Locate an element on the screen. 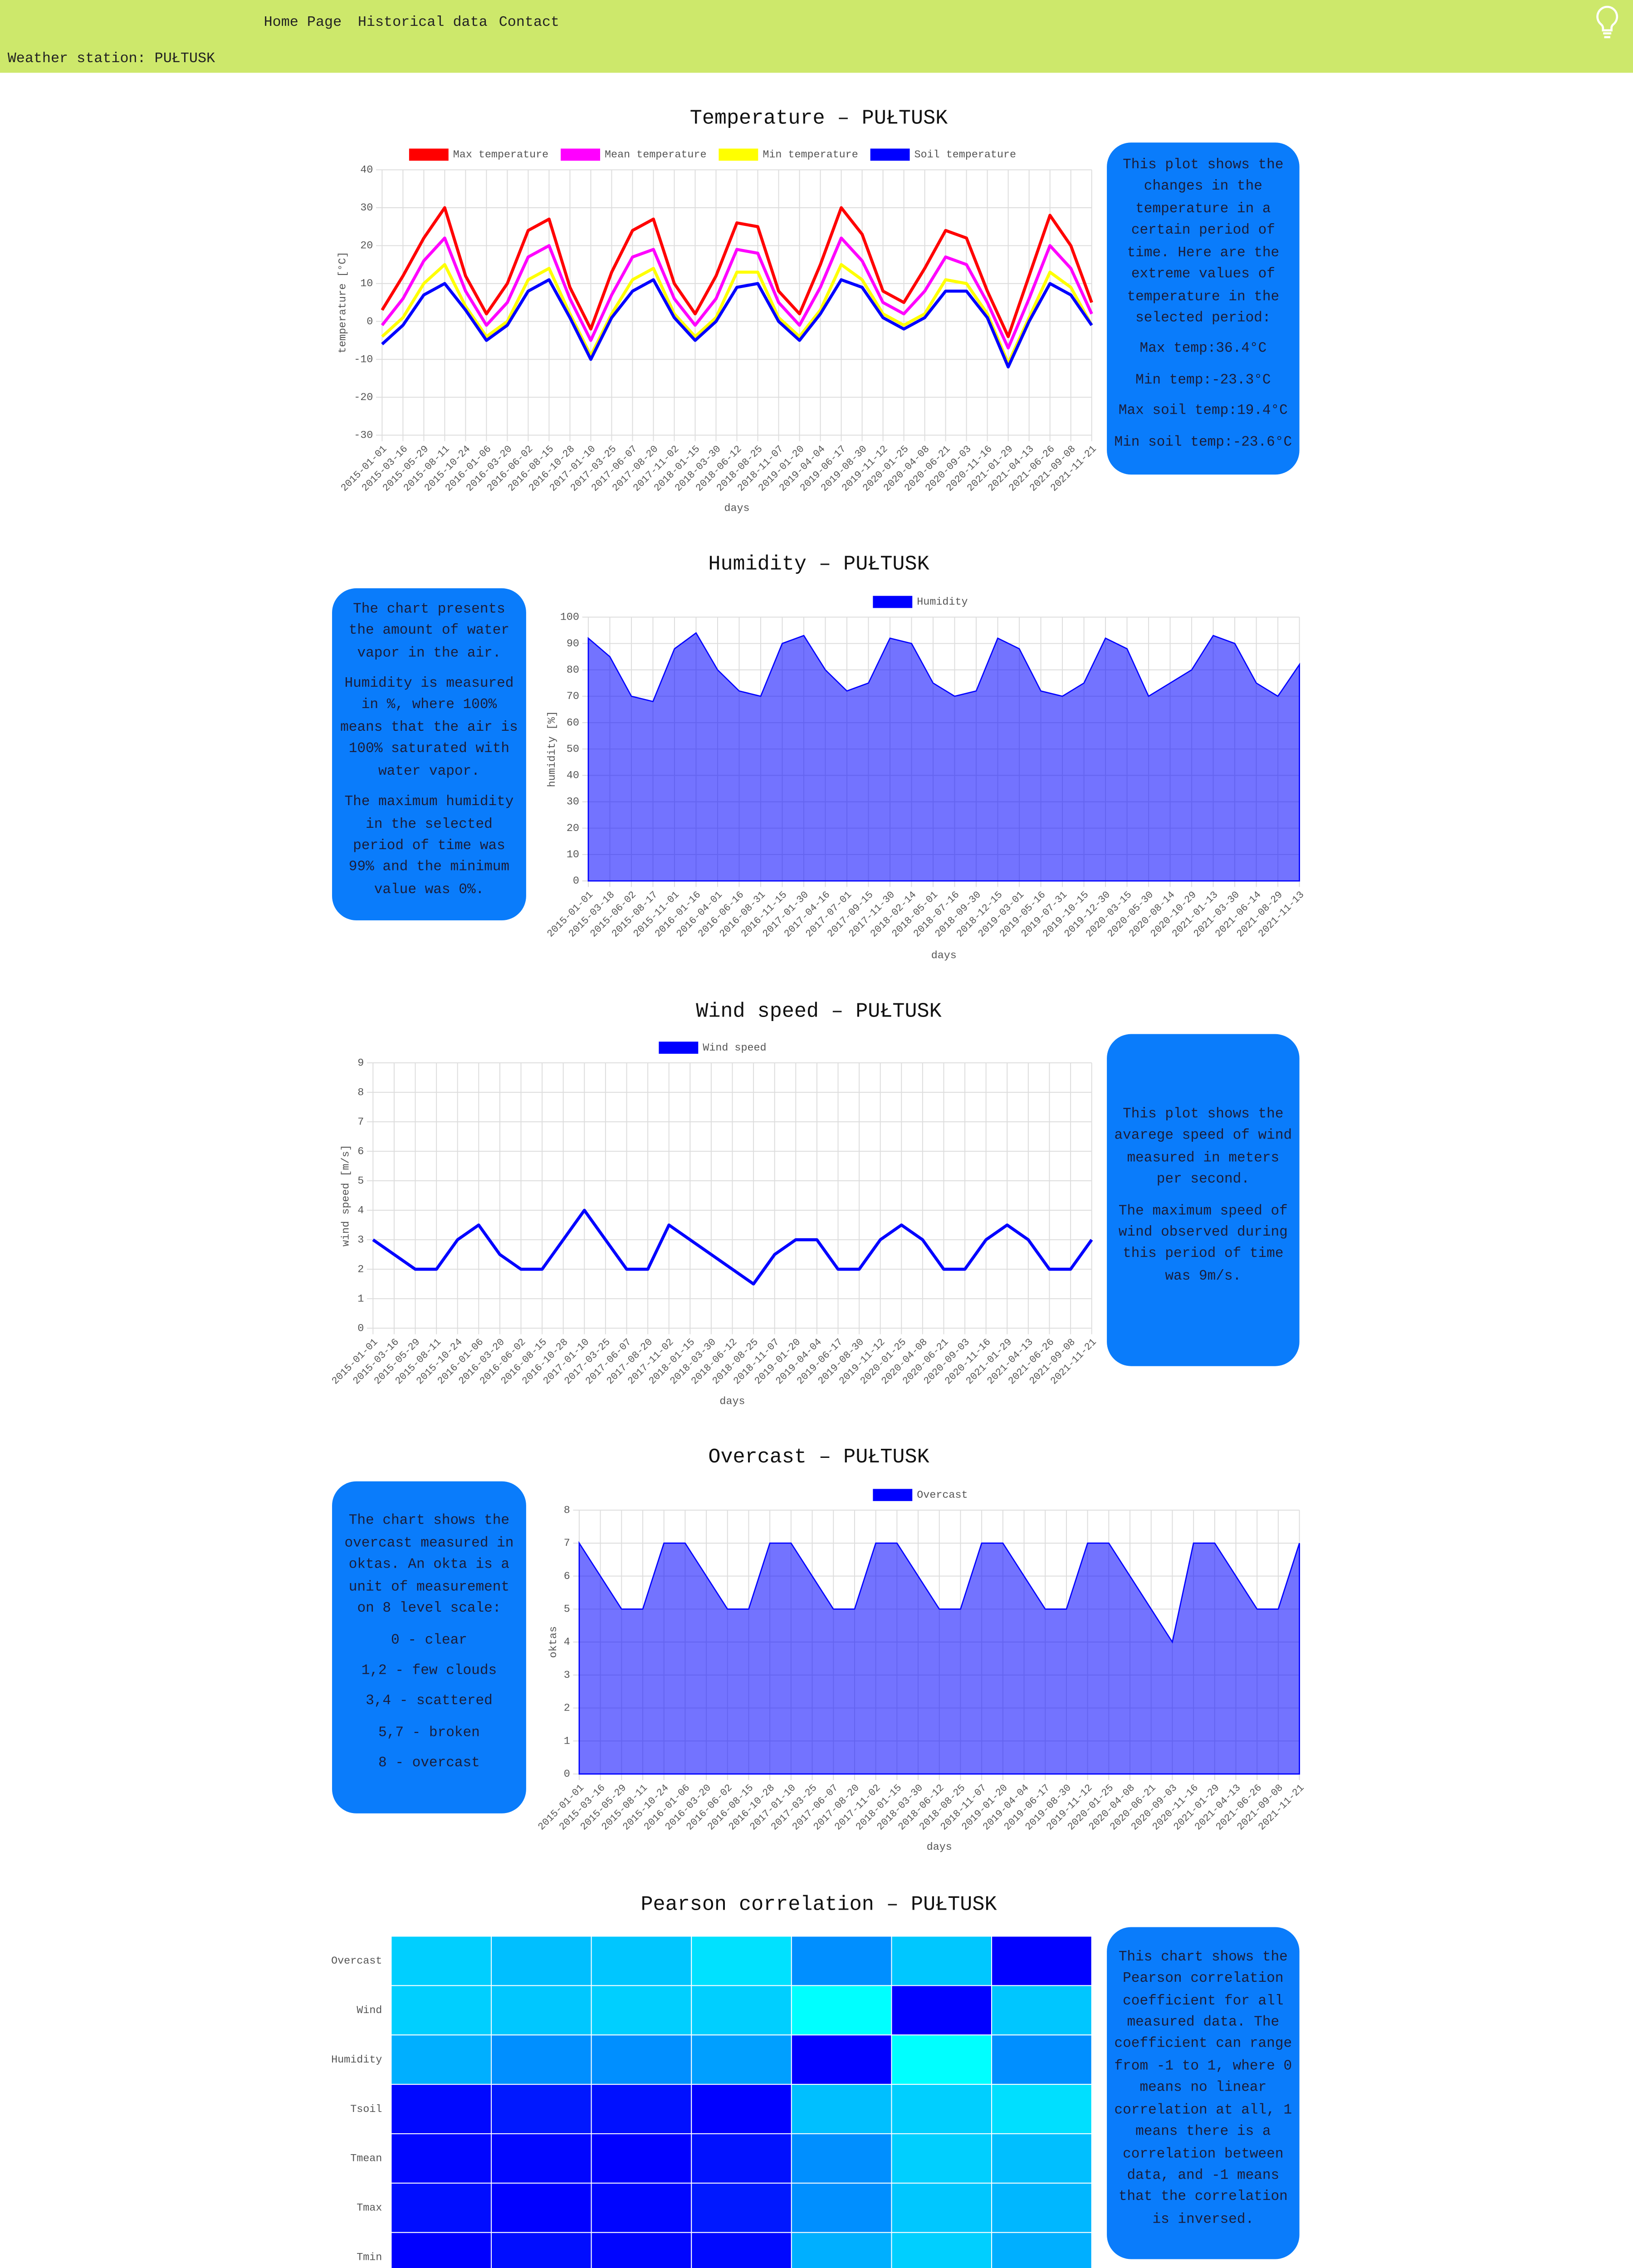 The image size is (1633, 2268). chart-title: Pearson correlation – PUŁTUSK is located at coordinates (818, 1904).